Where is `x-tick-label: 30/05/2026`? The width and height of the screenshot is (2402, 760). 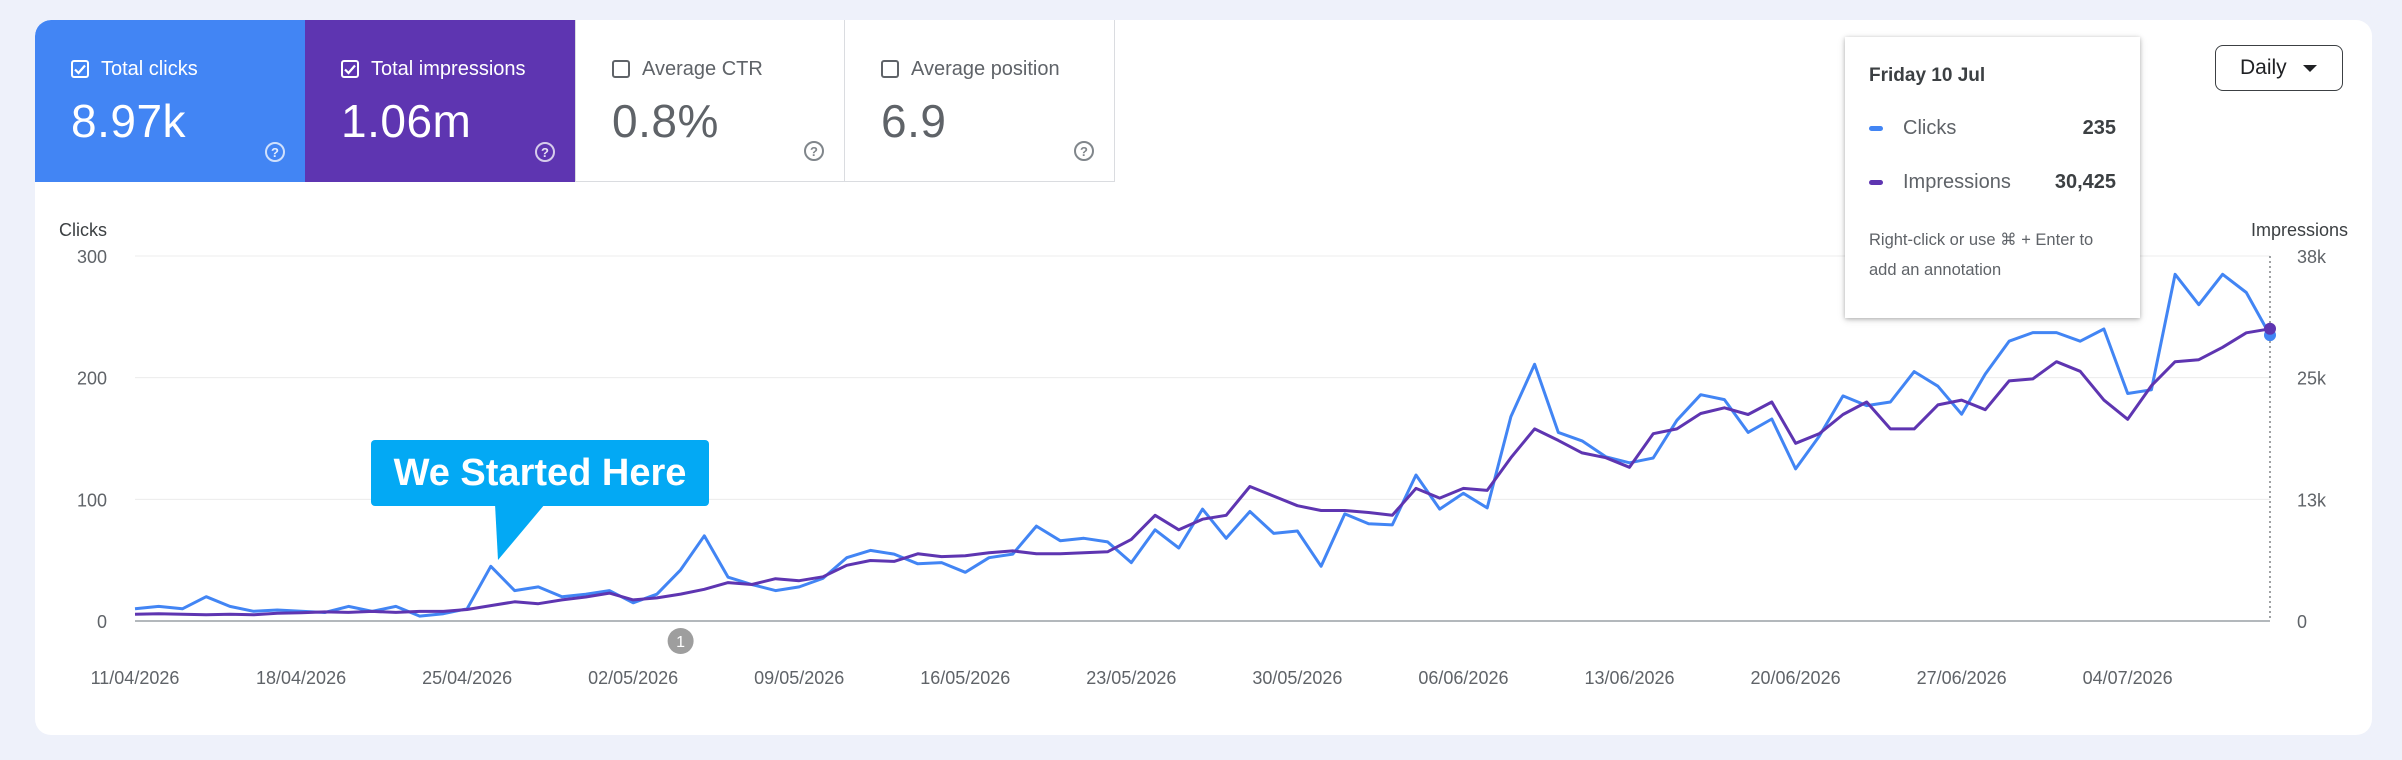 x-tick-label: 30/05/2026 is located at coordinates (1297, 678).